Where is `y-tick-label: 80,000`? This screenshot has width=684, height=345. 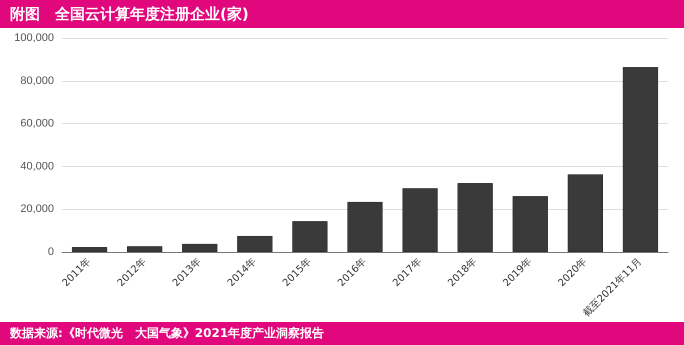
y-tick-label: 80,000 is located at coordinates (37, 80).